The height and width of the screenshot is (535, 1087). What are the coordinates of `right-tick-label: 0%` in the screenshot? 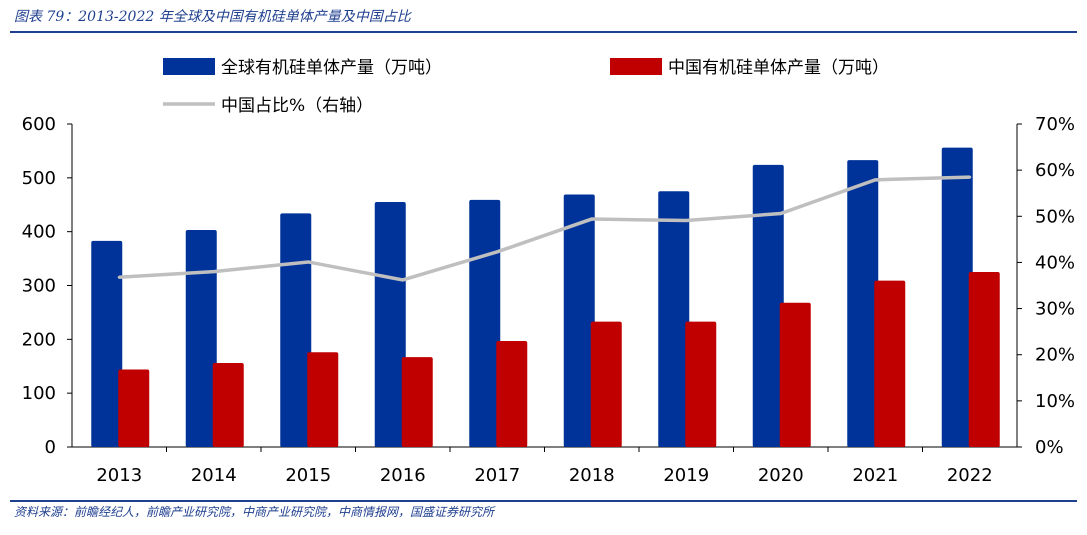 It's located at (1049, 447).